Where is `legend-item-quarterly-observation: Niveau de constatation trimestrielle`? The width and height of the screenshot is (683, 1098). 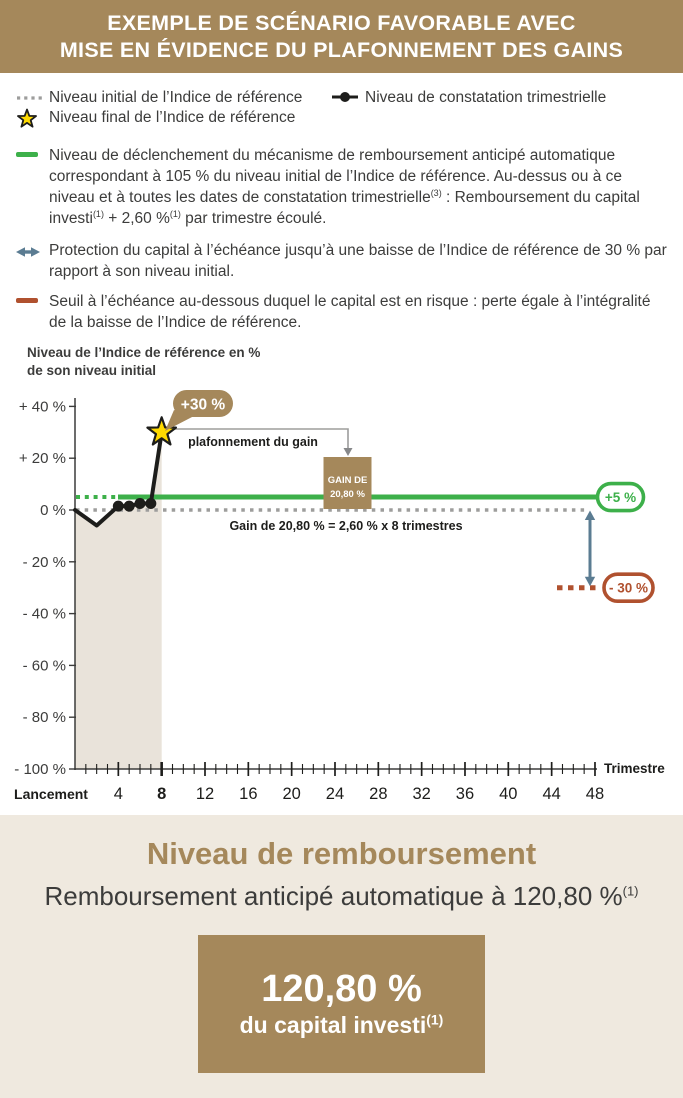
legend-item-quarterly-observation: Niveau de constatation trimestrielle is located at coordinates (469, 98).